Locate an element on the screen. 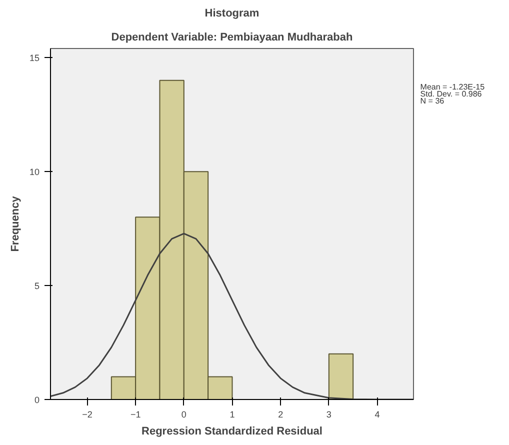 The image size is (509, 445). y-tick-label: 0 is located at coordinates (37, 400).